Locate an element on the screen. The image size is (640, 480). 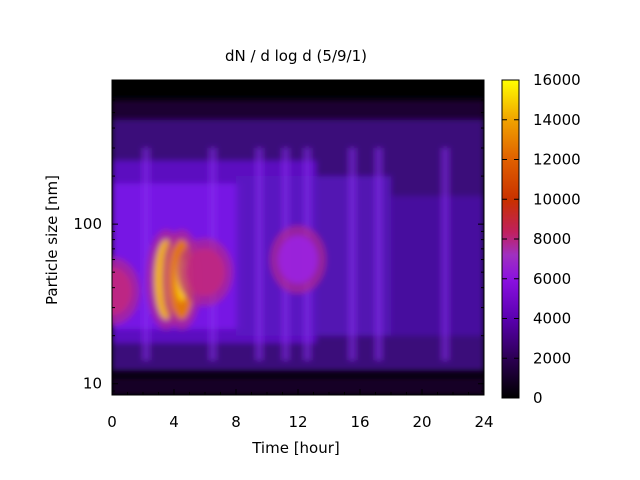
heat-layer-bottom-dark is located at coordinates (298, 386).